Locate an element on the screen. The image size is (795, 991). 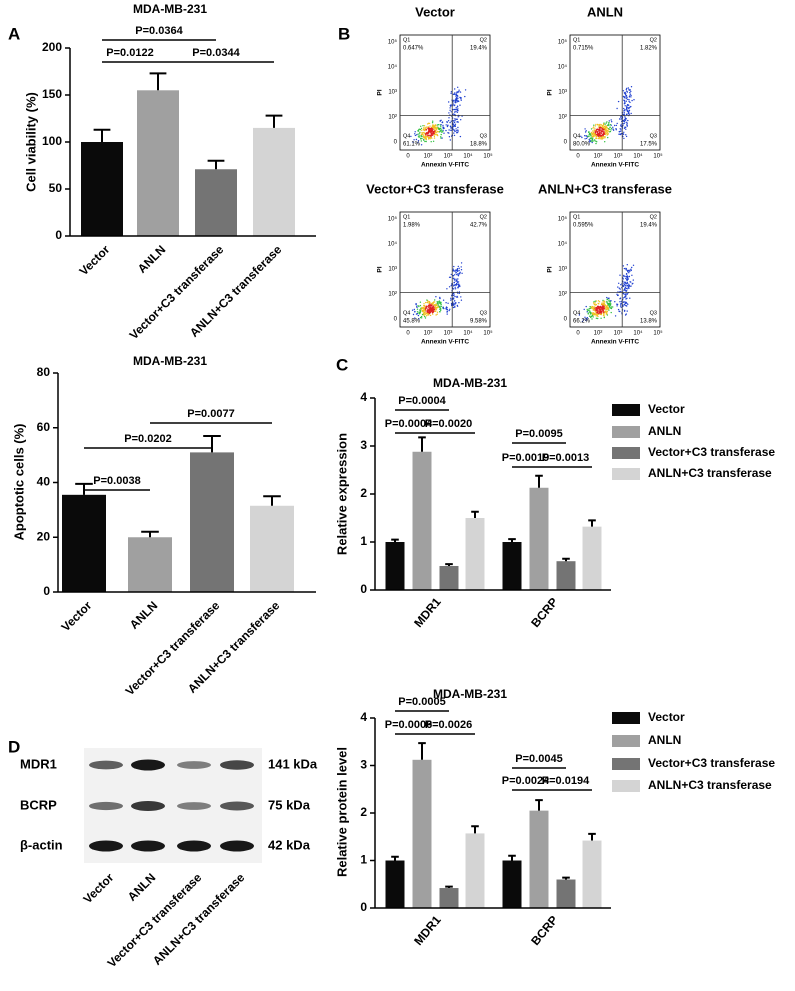
lane-label: ANLN is located at coordinates (141, 886).